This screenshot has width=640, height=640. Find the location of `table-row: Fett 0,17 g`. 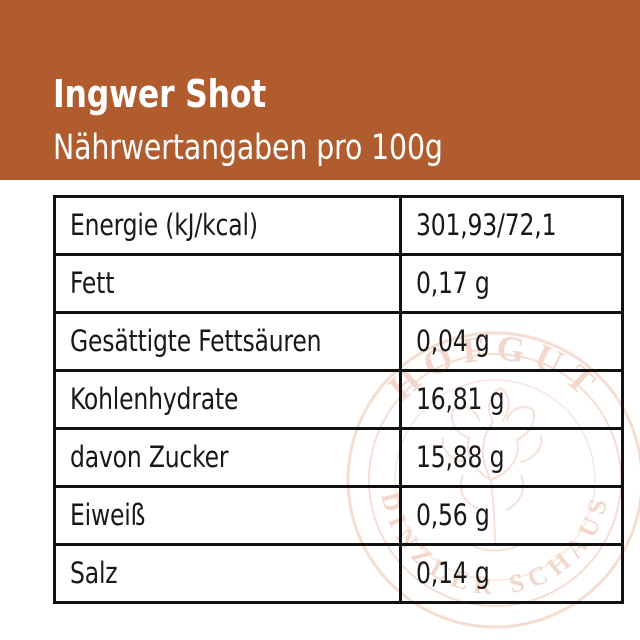

table-row: Fett 0,17 g is located at coordinates (338, 283).